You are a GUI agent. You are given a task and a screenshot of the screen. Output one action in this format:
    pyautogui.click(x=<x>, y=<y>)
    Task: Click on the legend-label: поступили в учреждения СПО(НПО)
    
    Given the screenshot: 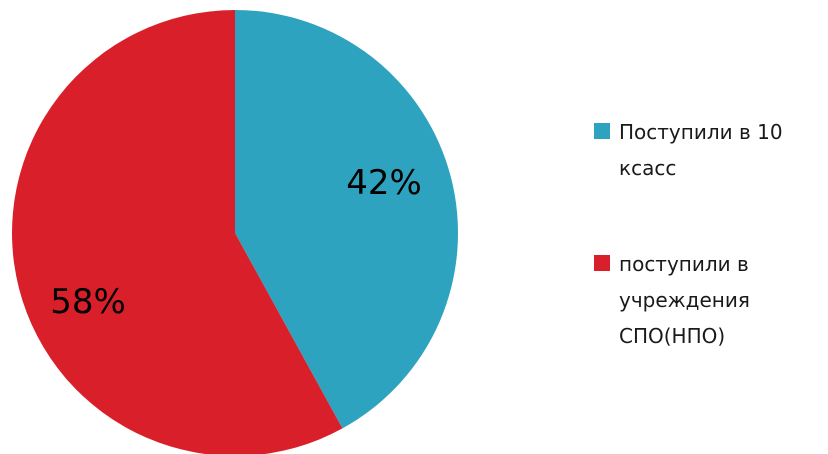 What is the action you would take?
    pyautogui.click(x=684, y=300)
    